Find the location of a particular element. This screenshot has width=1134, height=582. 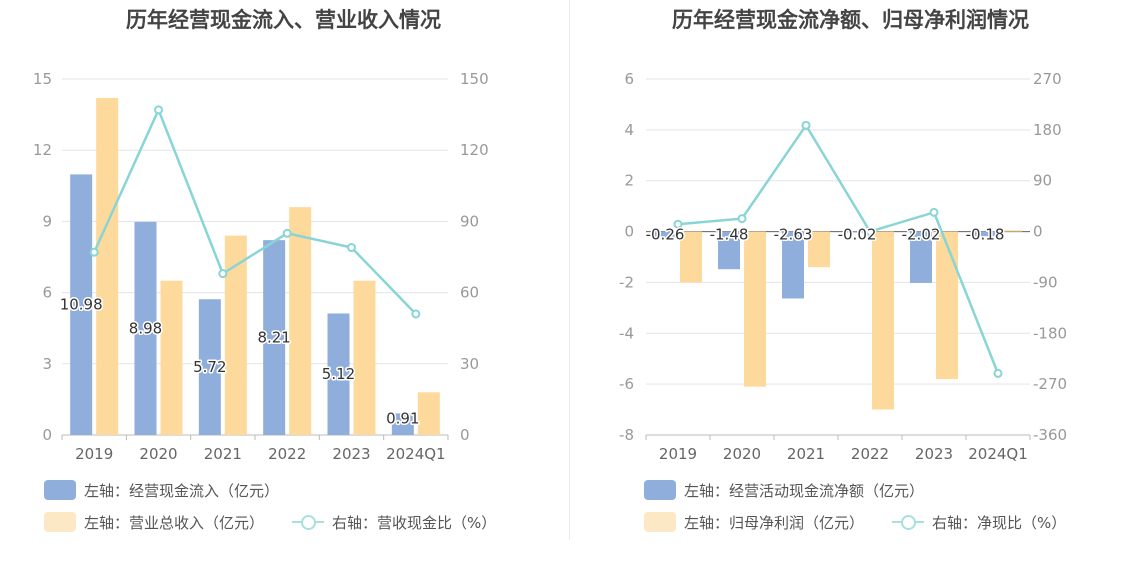

legend-label: 右轴：营收现金比（%） is located at coordinates (414, 522).